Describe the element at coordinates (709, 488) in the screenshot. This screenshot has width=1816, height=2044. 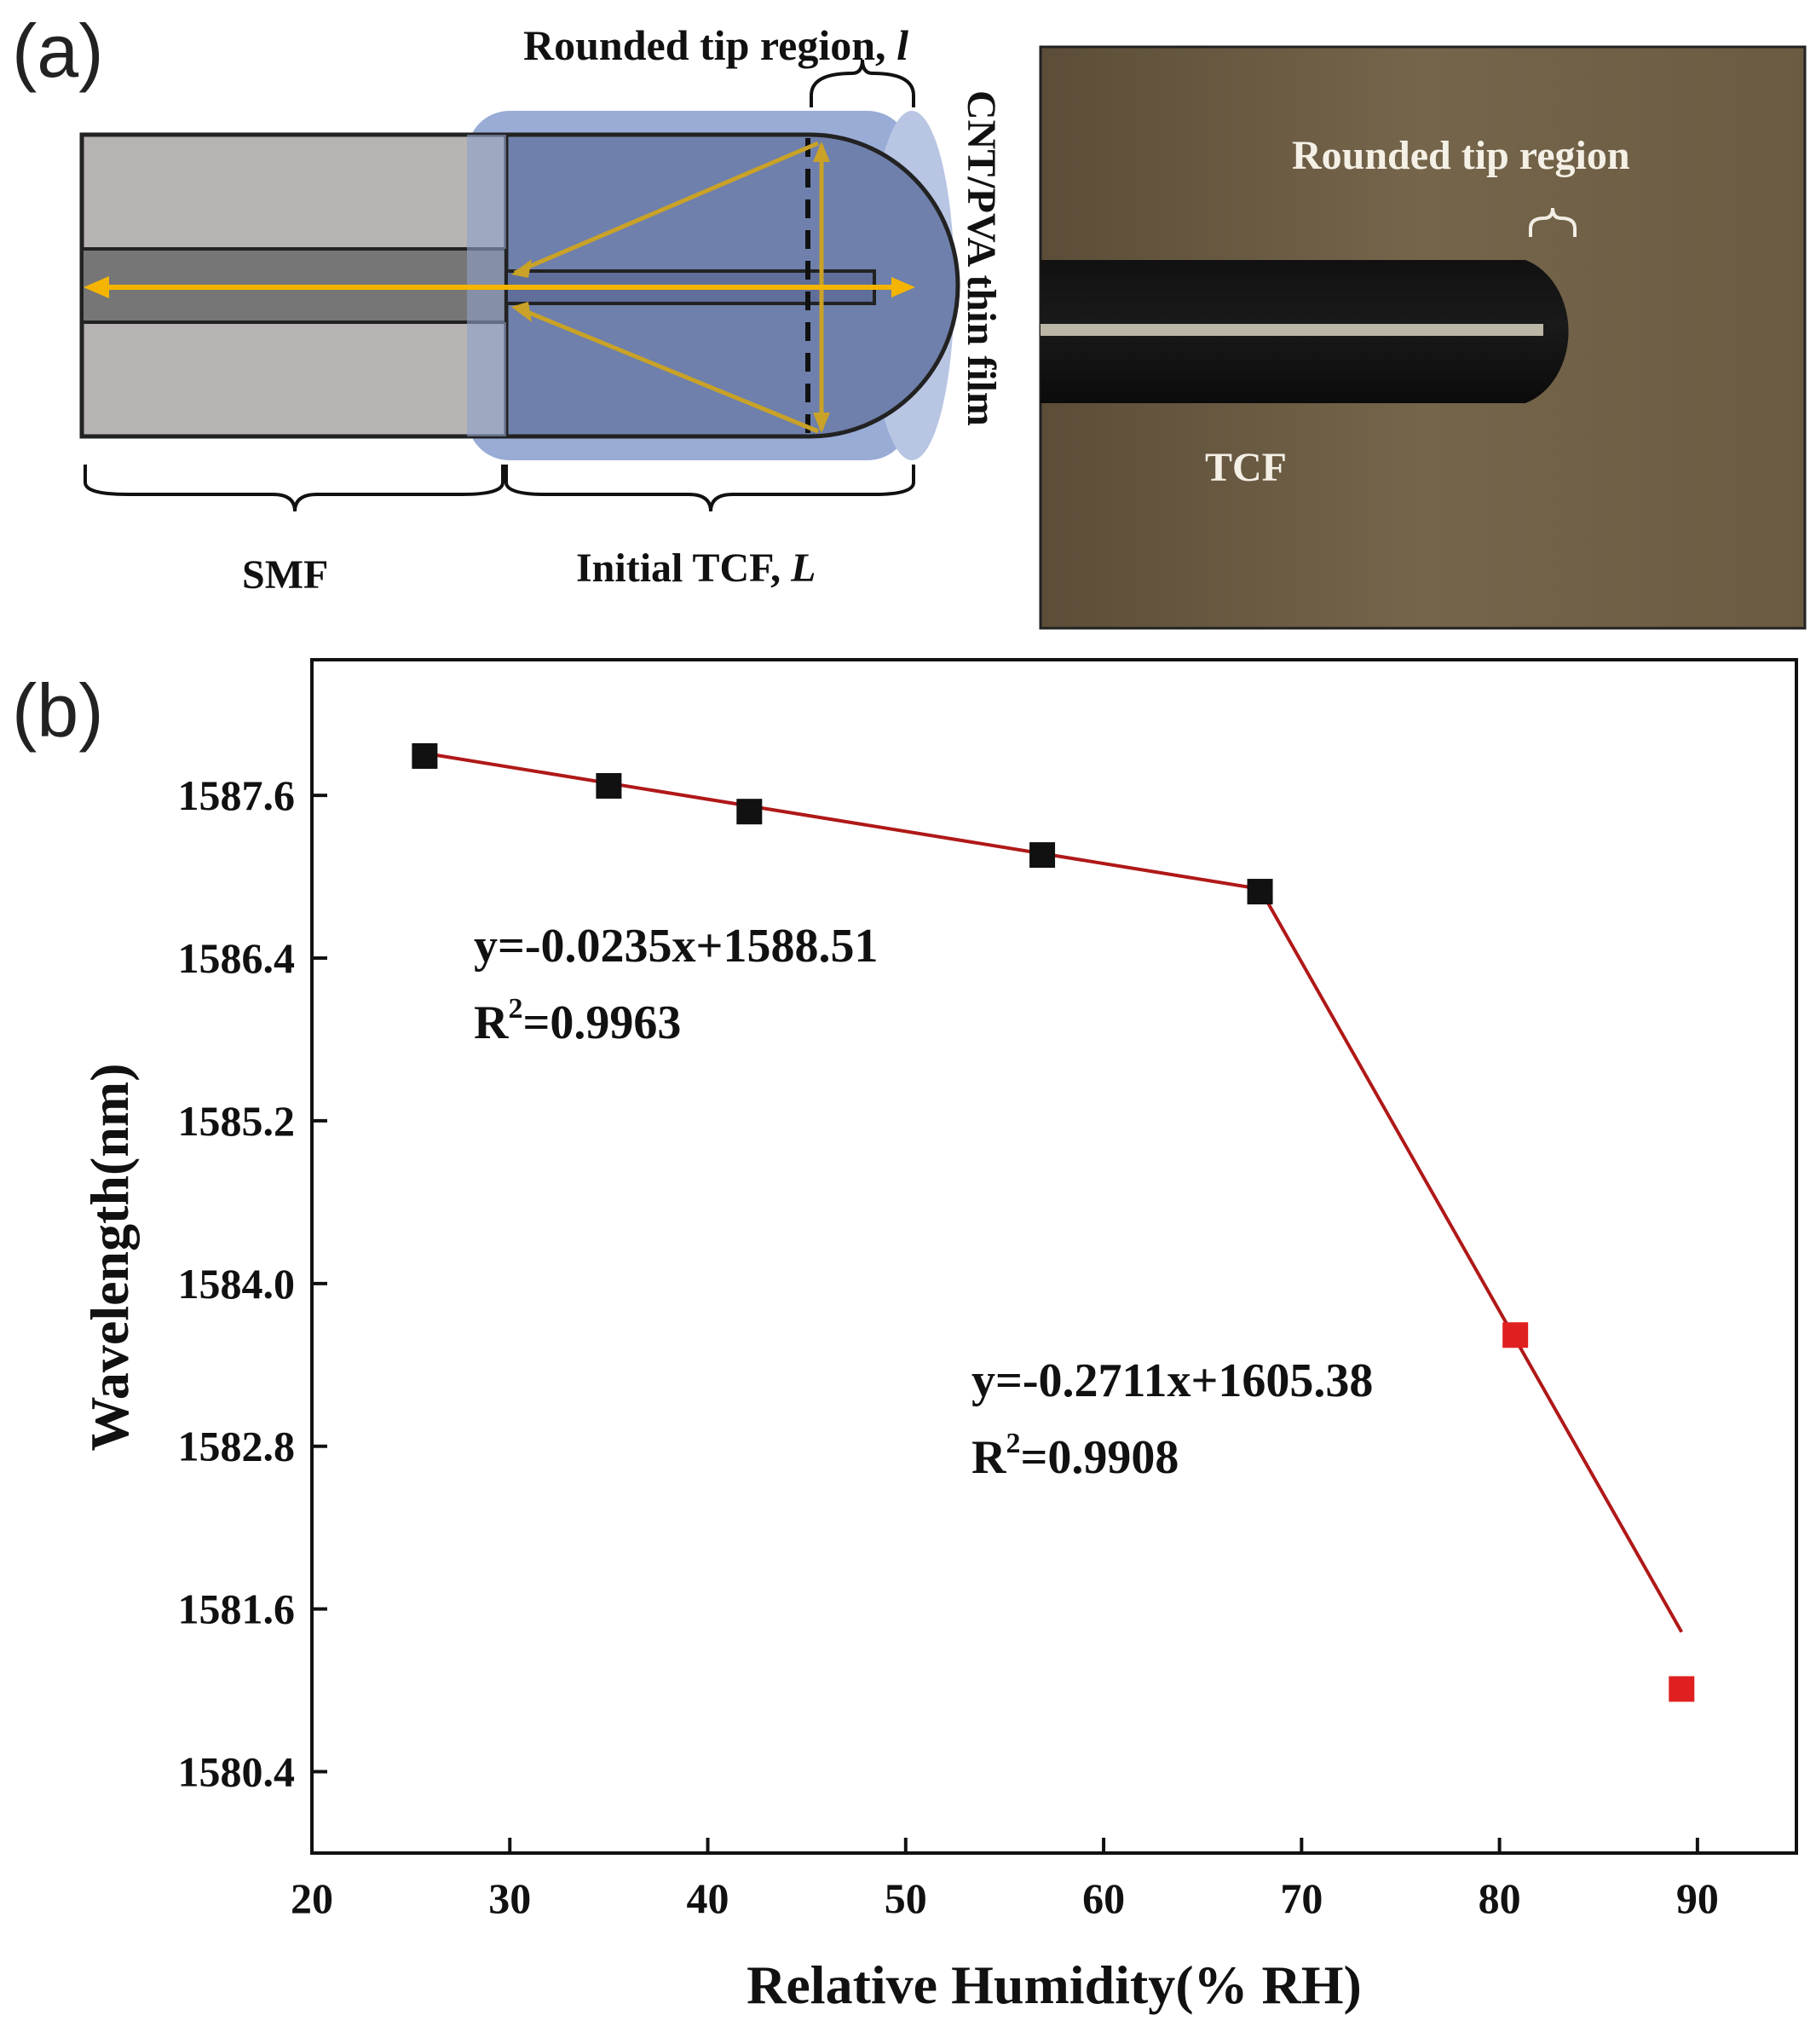
I see `tcf-brace` at that location.